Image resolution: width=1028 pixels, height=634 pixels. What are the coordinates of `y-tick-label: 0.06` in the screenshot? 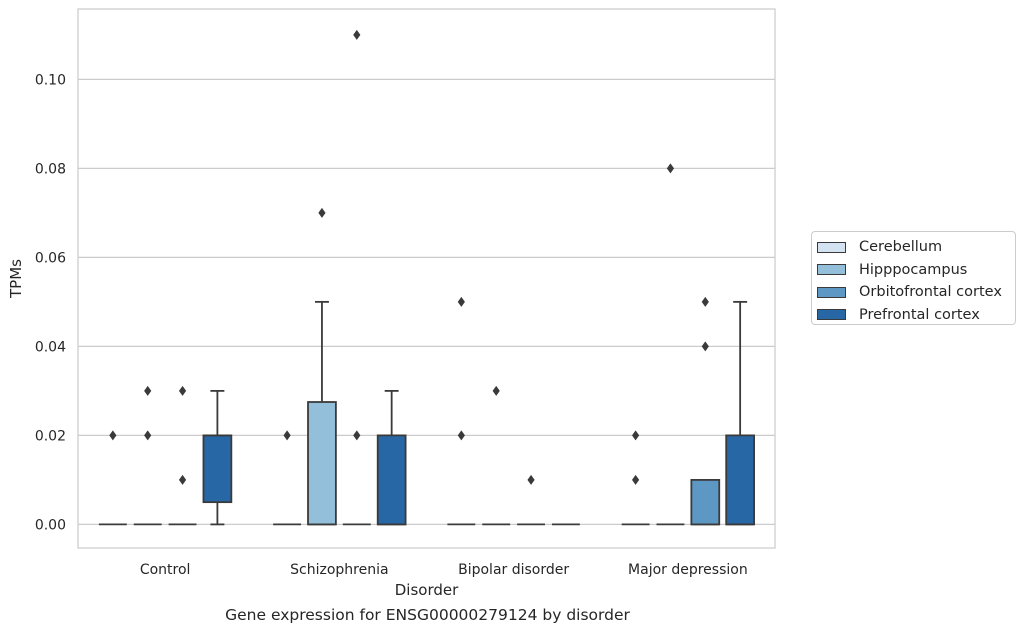 It's located at (50, 258).